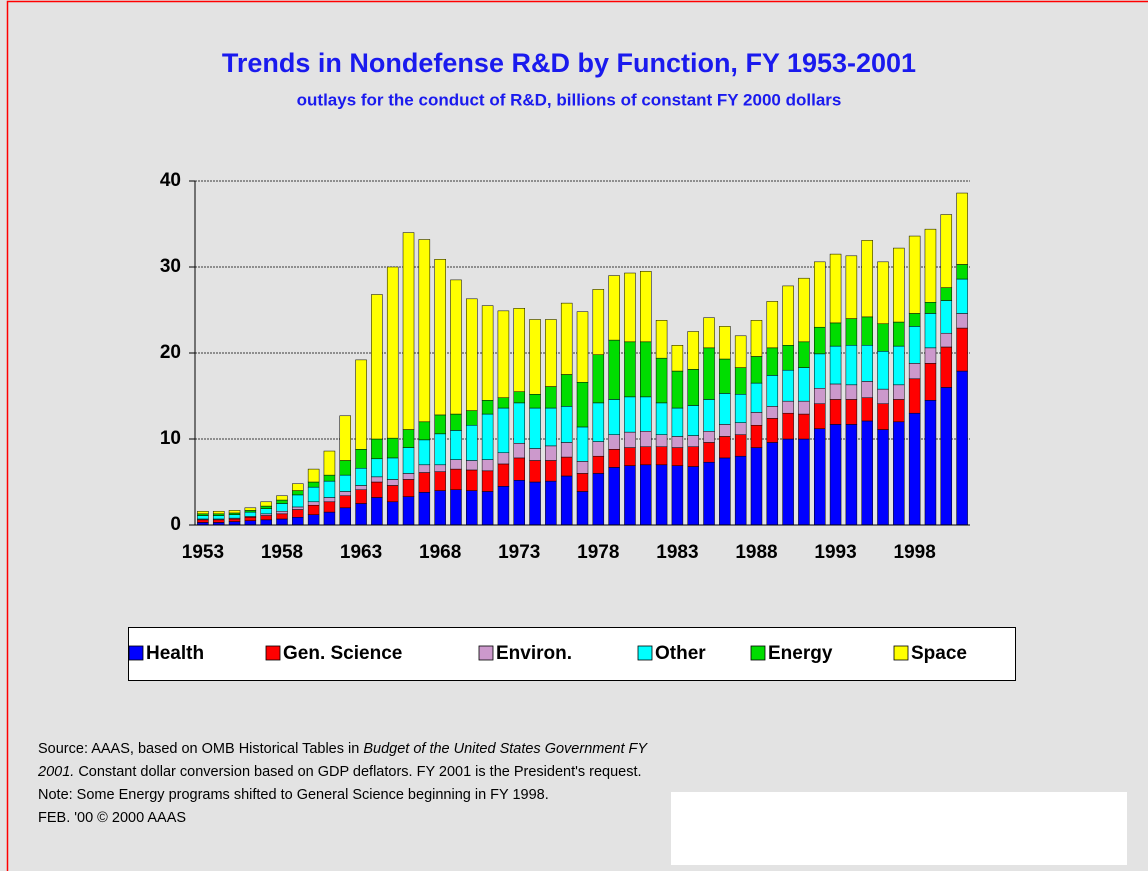  I want to click on blank-box, so click(899, 828).